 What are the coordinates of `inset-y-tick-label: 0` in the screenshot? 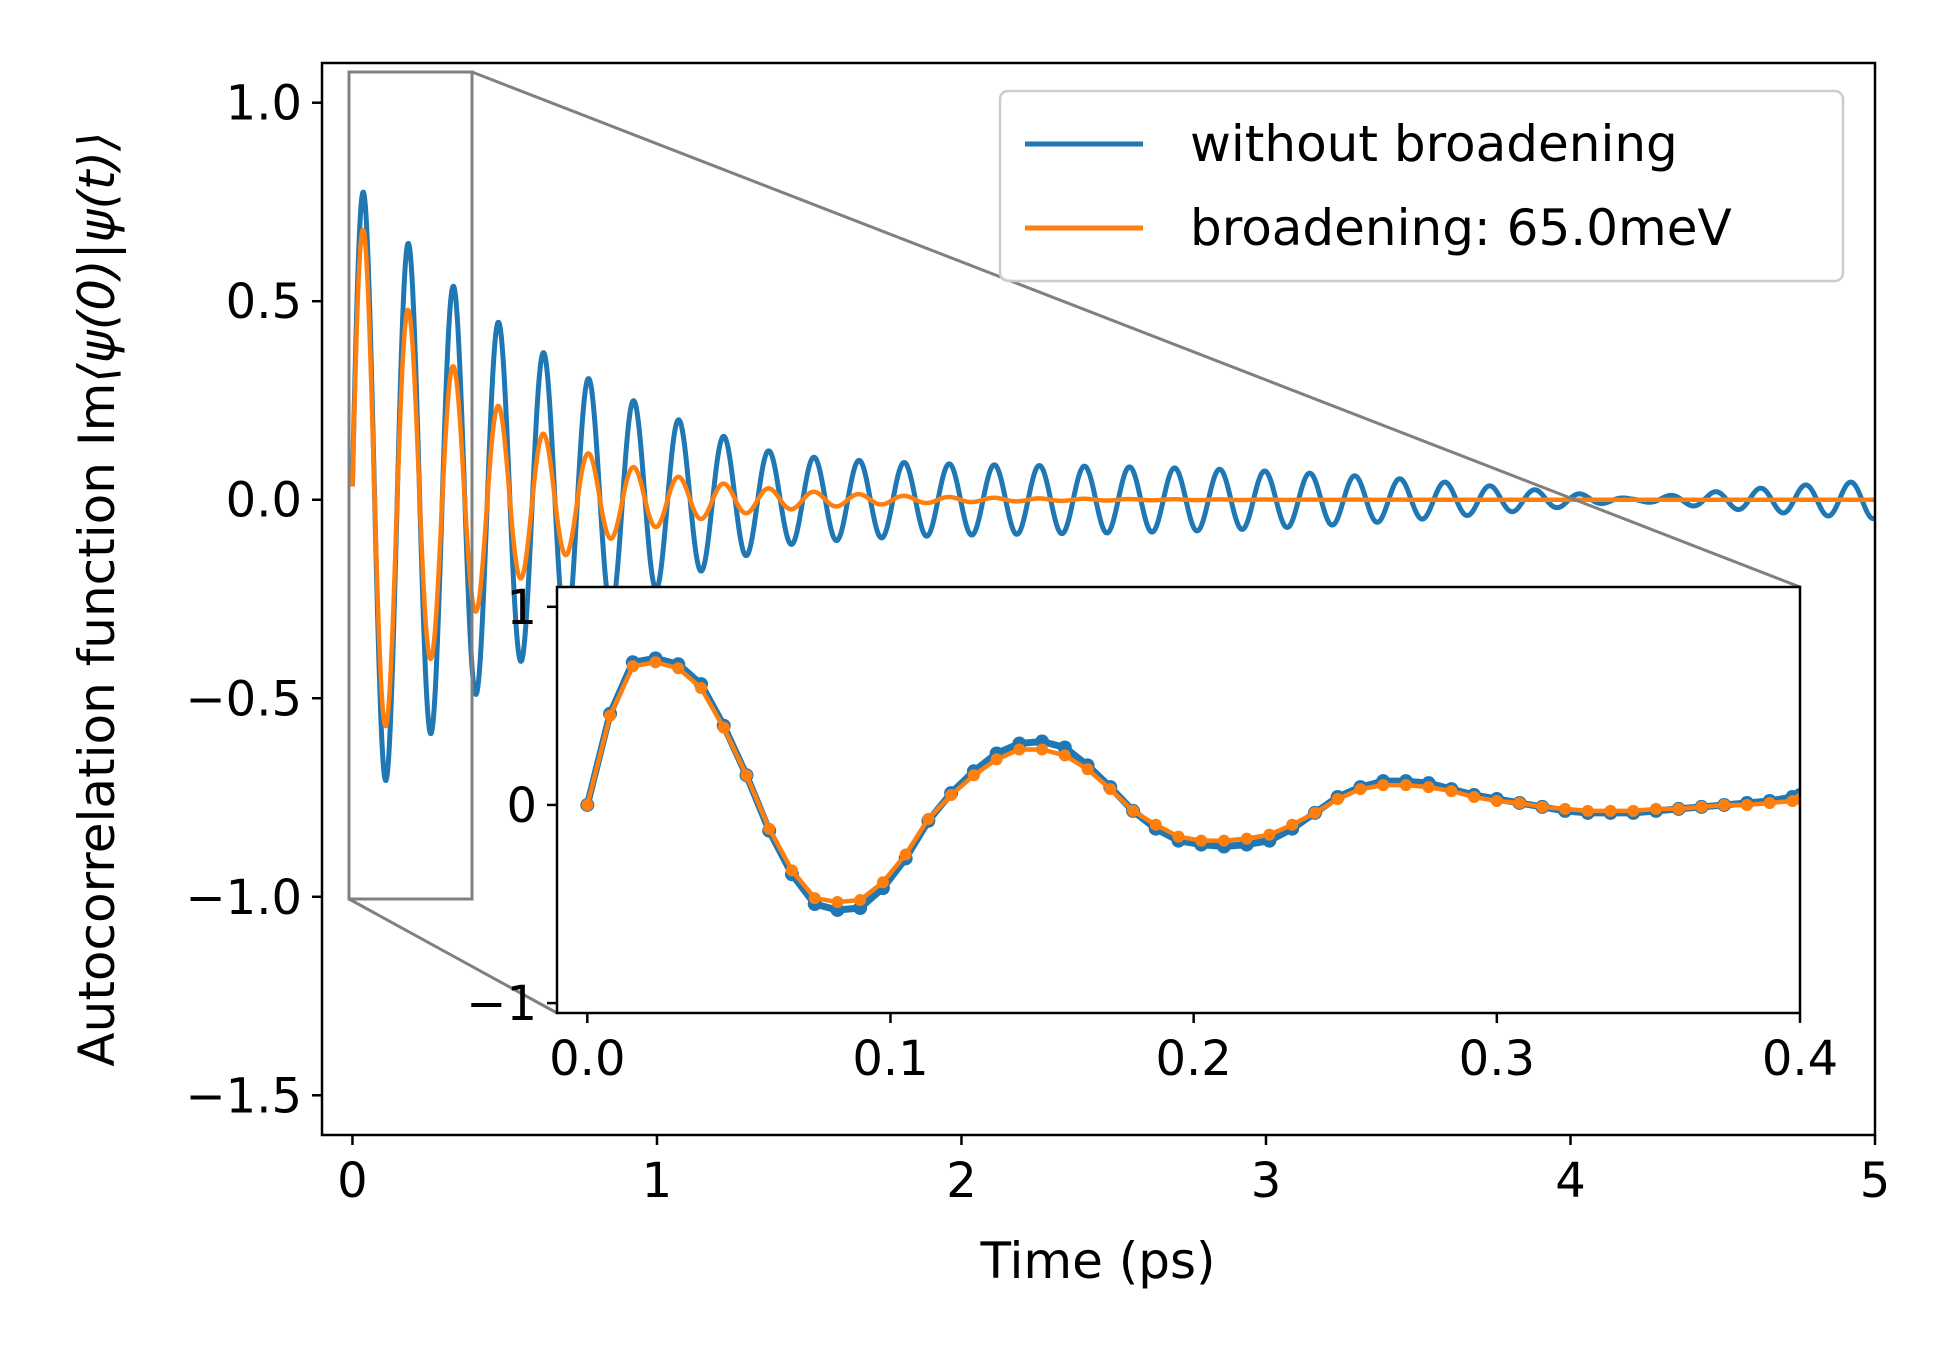 It's located at (521, 806).